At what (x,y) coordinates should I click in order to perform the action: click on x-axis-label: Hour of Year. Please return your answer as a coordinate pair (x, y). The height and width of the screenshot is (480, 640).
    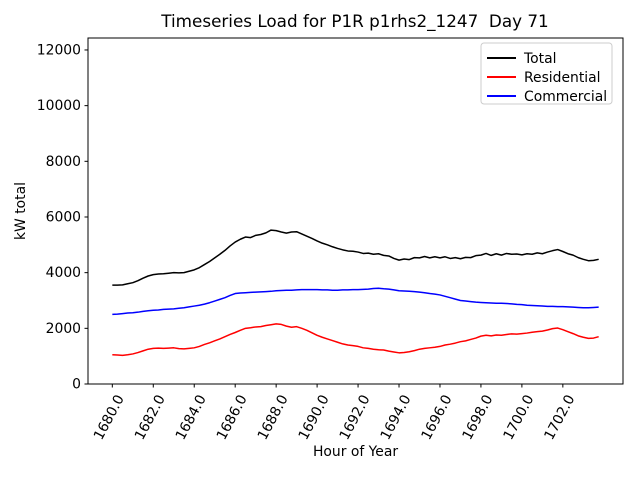
    Looking at the image, I should click on (355, 452).